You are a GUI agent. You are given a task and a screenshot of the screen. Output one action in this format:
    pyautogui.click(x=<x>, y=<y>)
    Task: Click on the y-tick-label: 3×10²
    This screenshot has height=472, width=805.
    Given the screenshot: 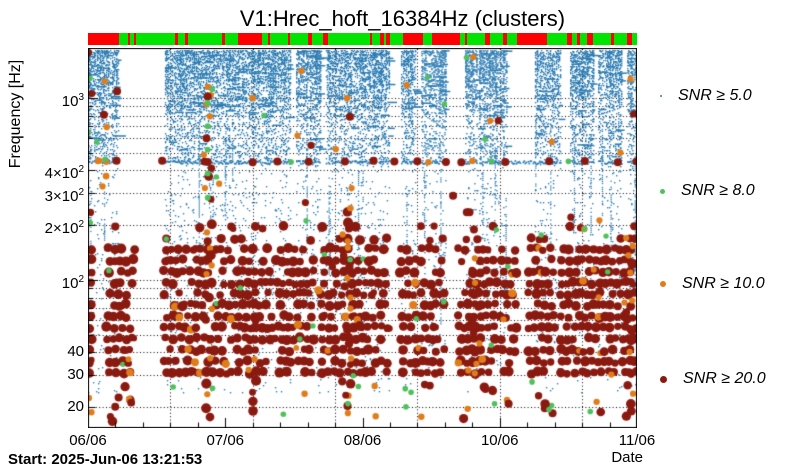 What is the action you would take?
    pyautogui.click(x=64, y=196)
    